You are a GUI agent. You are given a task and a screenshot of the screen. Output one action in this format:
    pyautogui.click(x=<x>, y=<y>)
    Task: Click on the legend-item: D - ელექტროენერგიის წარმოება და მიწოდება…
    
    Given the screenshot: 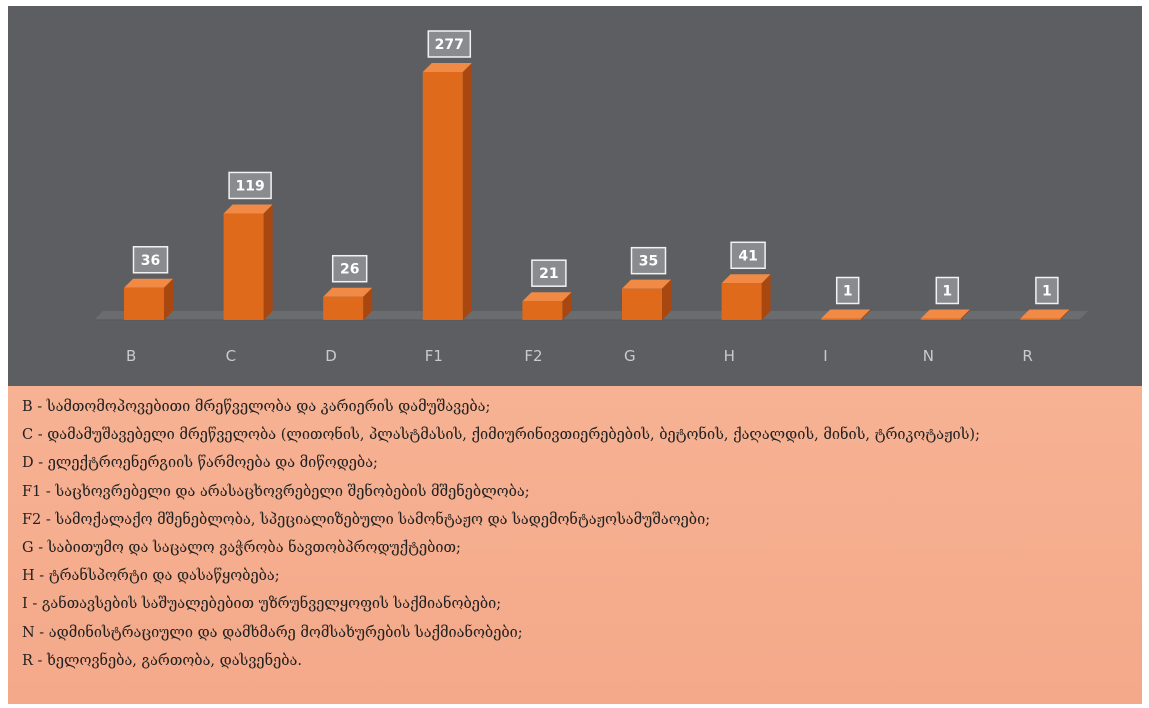 What is the action you would take?
    pyautogui.click(x=200, y=463)
    